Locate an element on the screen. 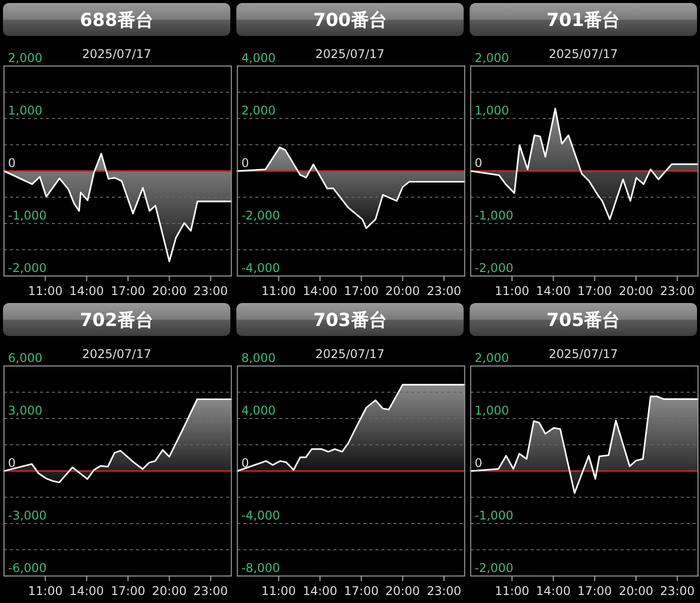  chart-title: 703番台 is located at coordinates (350, 320).